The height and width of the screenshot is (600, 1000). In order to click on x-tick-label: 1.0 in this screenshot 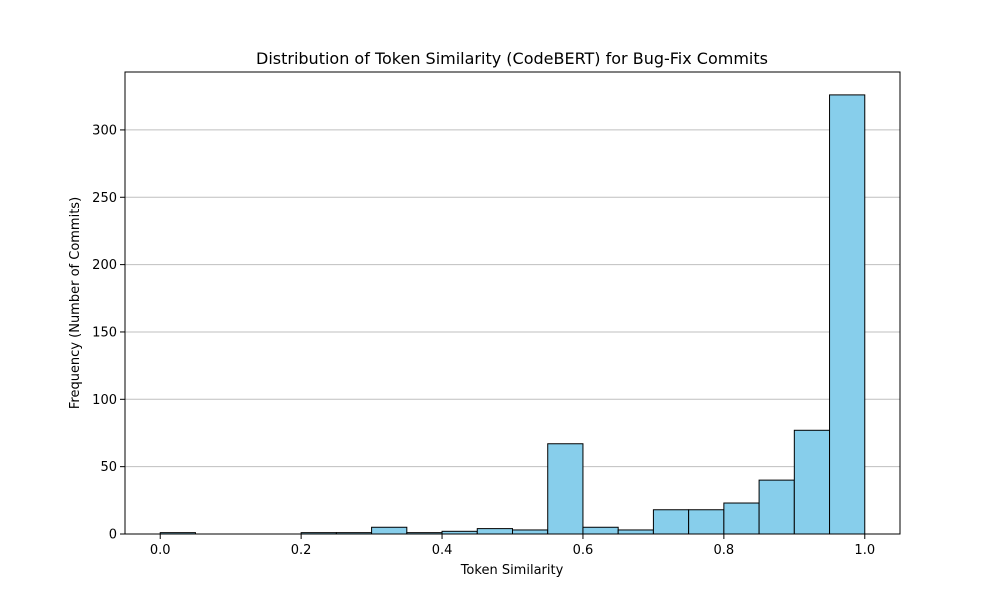, I will do `click(864, 550)`.